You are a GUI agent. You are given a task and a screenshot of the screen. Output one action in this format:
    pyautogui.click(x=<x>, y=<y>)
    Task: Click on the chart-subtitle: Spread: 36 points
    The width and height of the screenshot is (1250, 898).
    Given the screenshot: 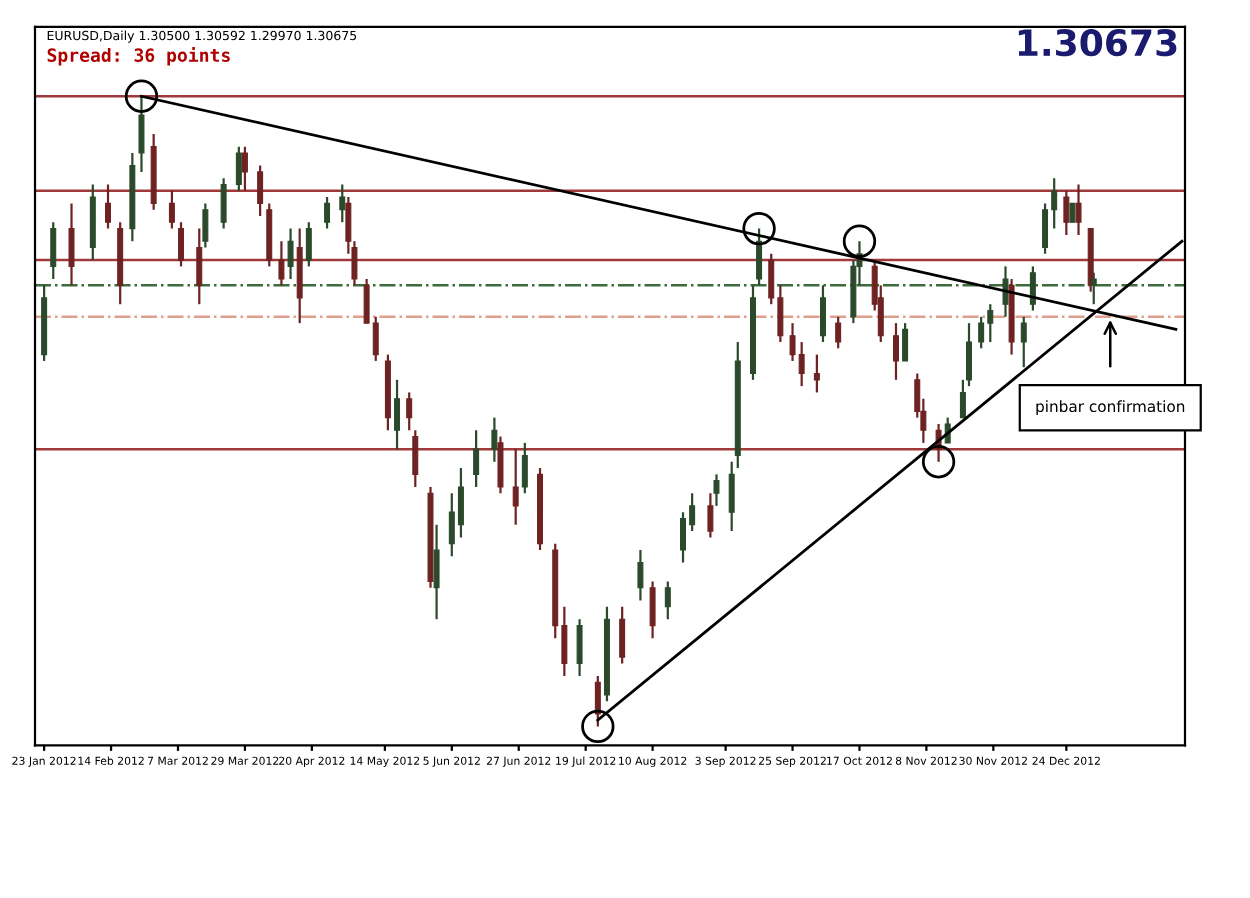 What is the action you would take?
    pyautogui.click(x=138, y=56)
    